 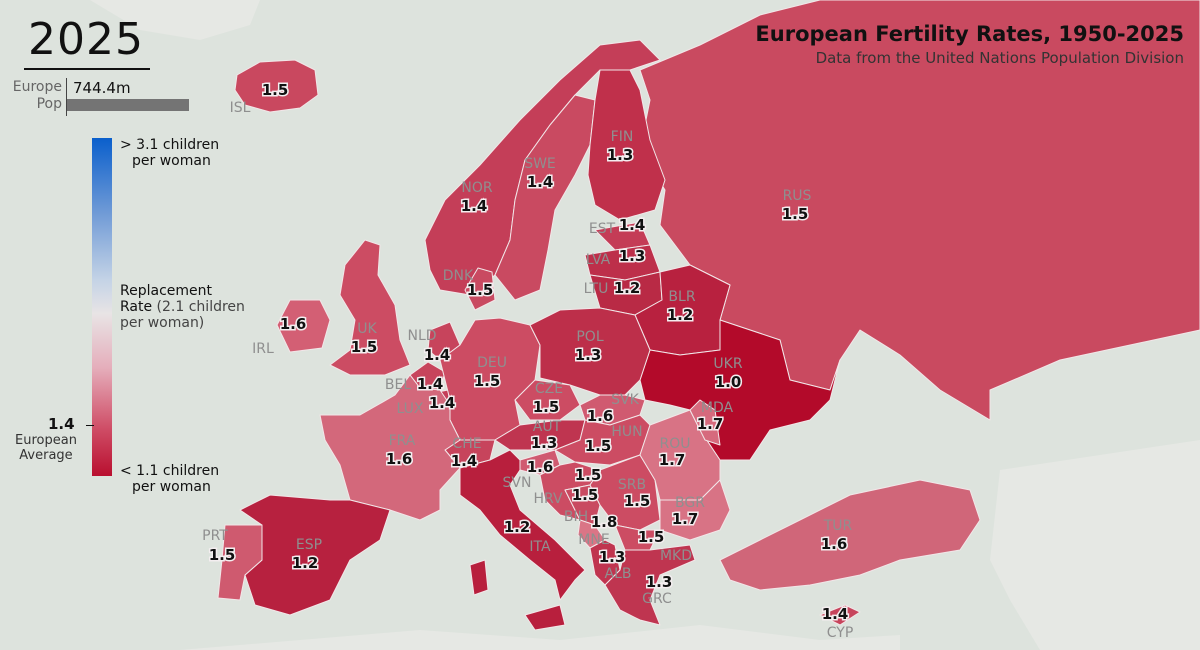 I want to click on fertility-value-rus: 1.5, so click(x=795, y=214).